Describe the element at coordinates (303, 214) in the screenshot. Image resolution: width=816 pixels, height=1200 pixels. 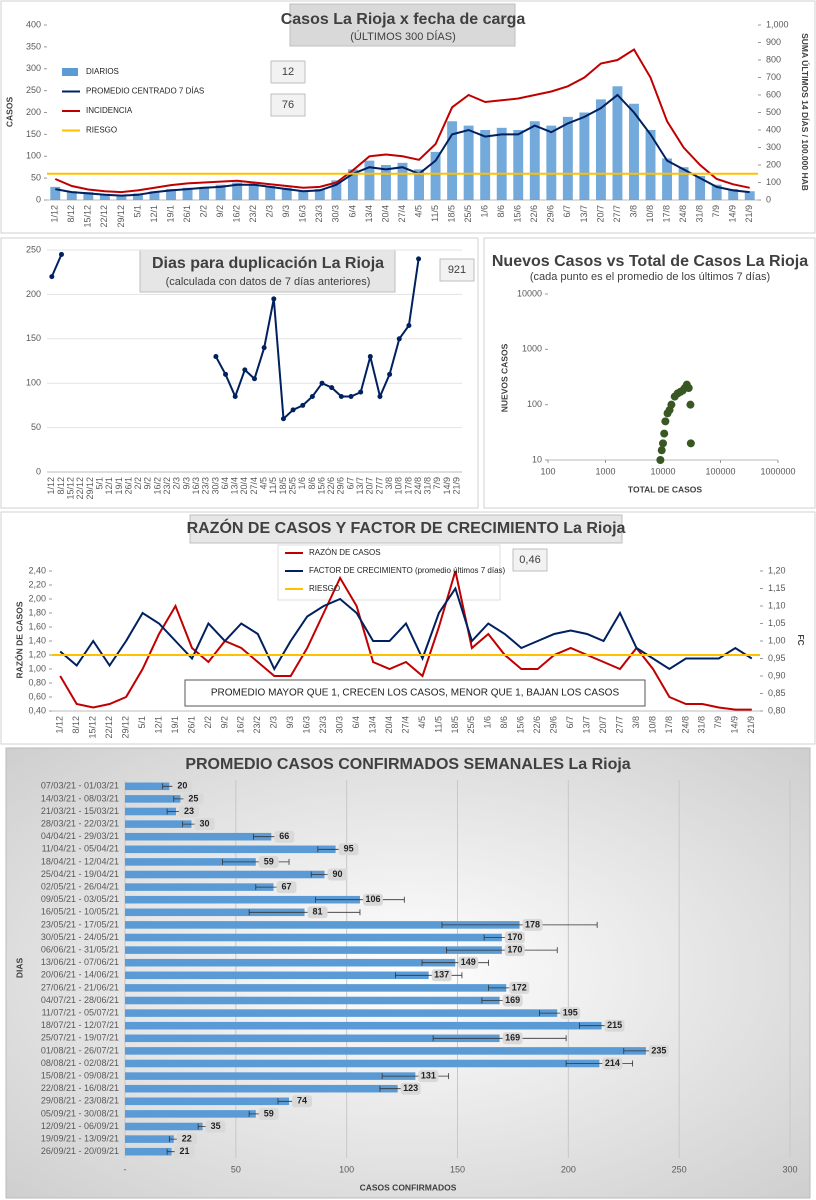
I see `x-tick-label: 16/3` at that location.